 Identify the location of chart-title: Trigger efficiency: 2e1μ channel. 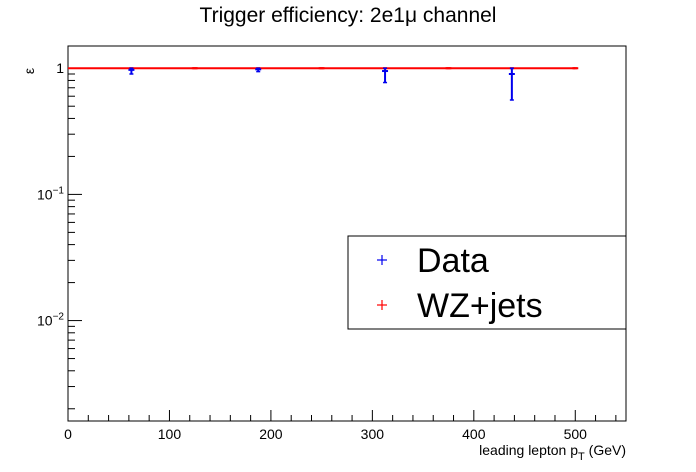
(348, 15).